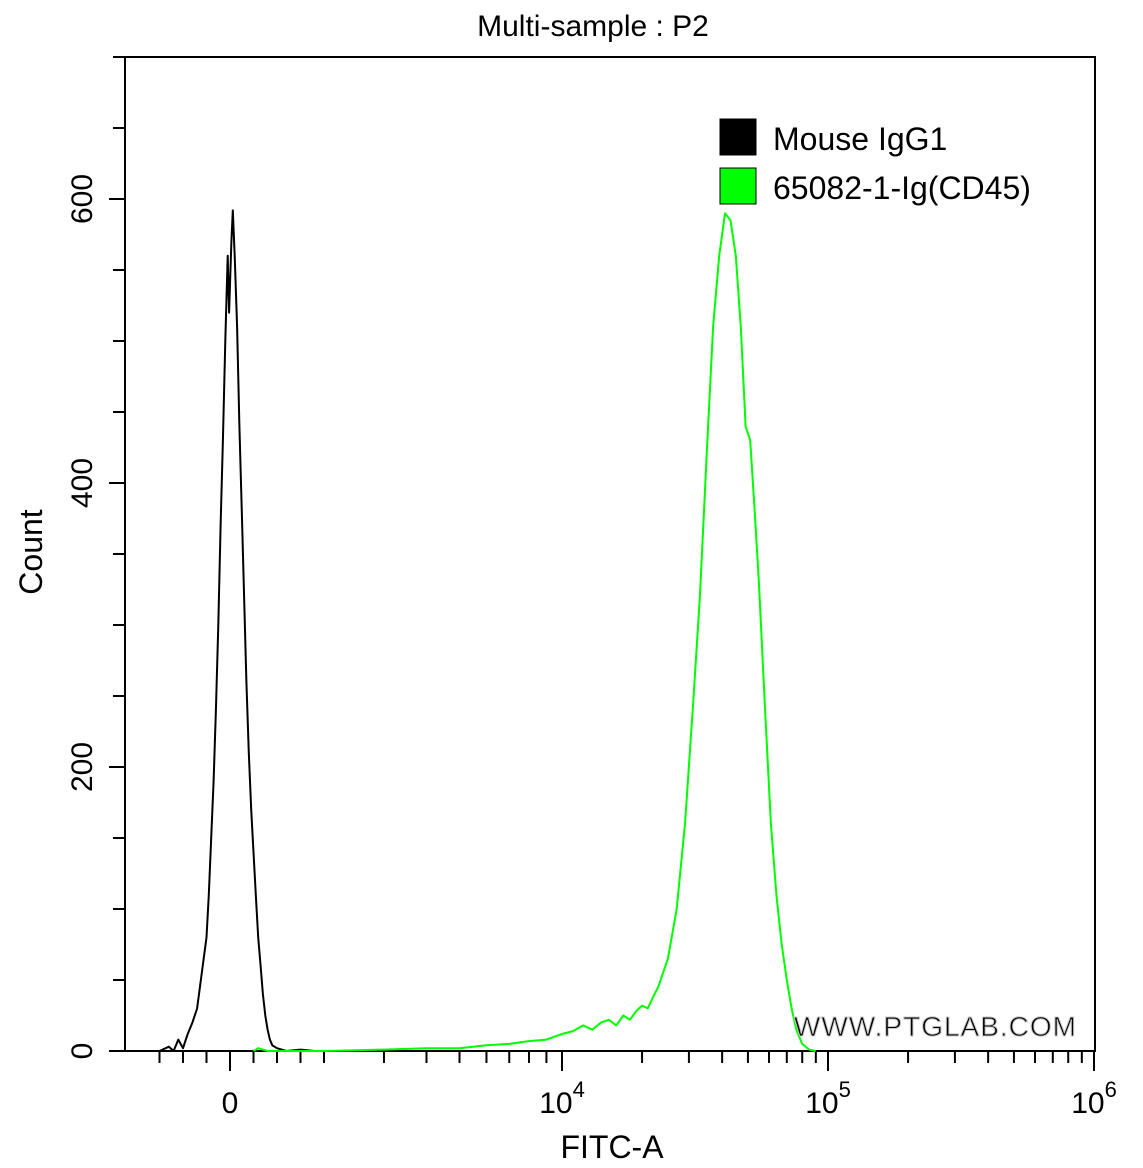 The image size is (1143, 1168). What do you see at coordinates (1094, 1098) in the screenshot?
I see `x-tick-label: 10⁶` at bounding box center [1094, 1098].